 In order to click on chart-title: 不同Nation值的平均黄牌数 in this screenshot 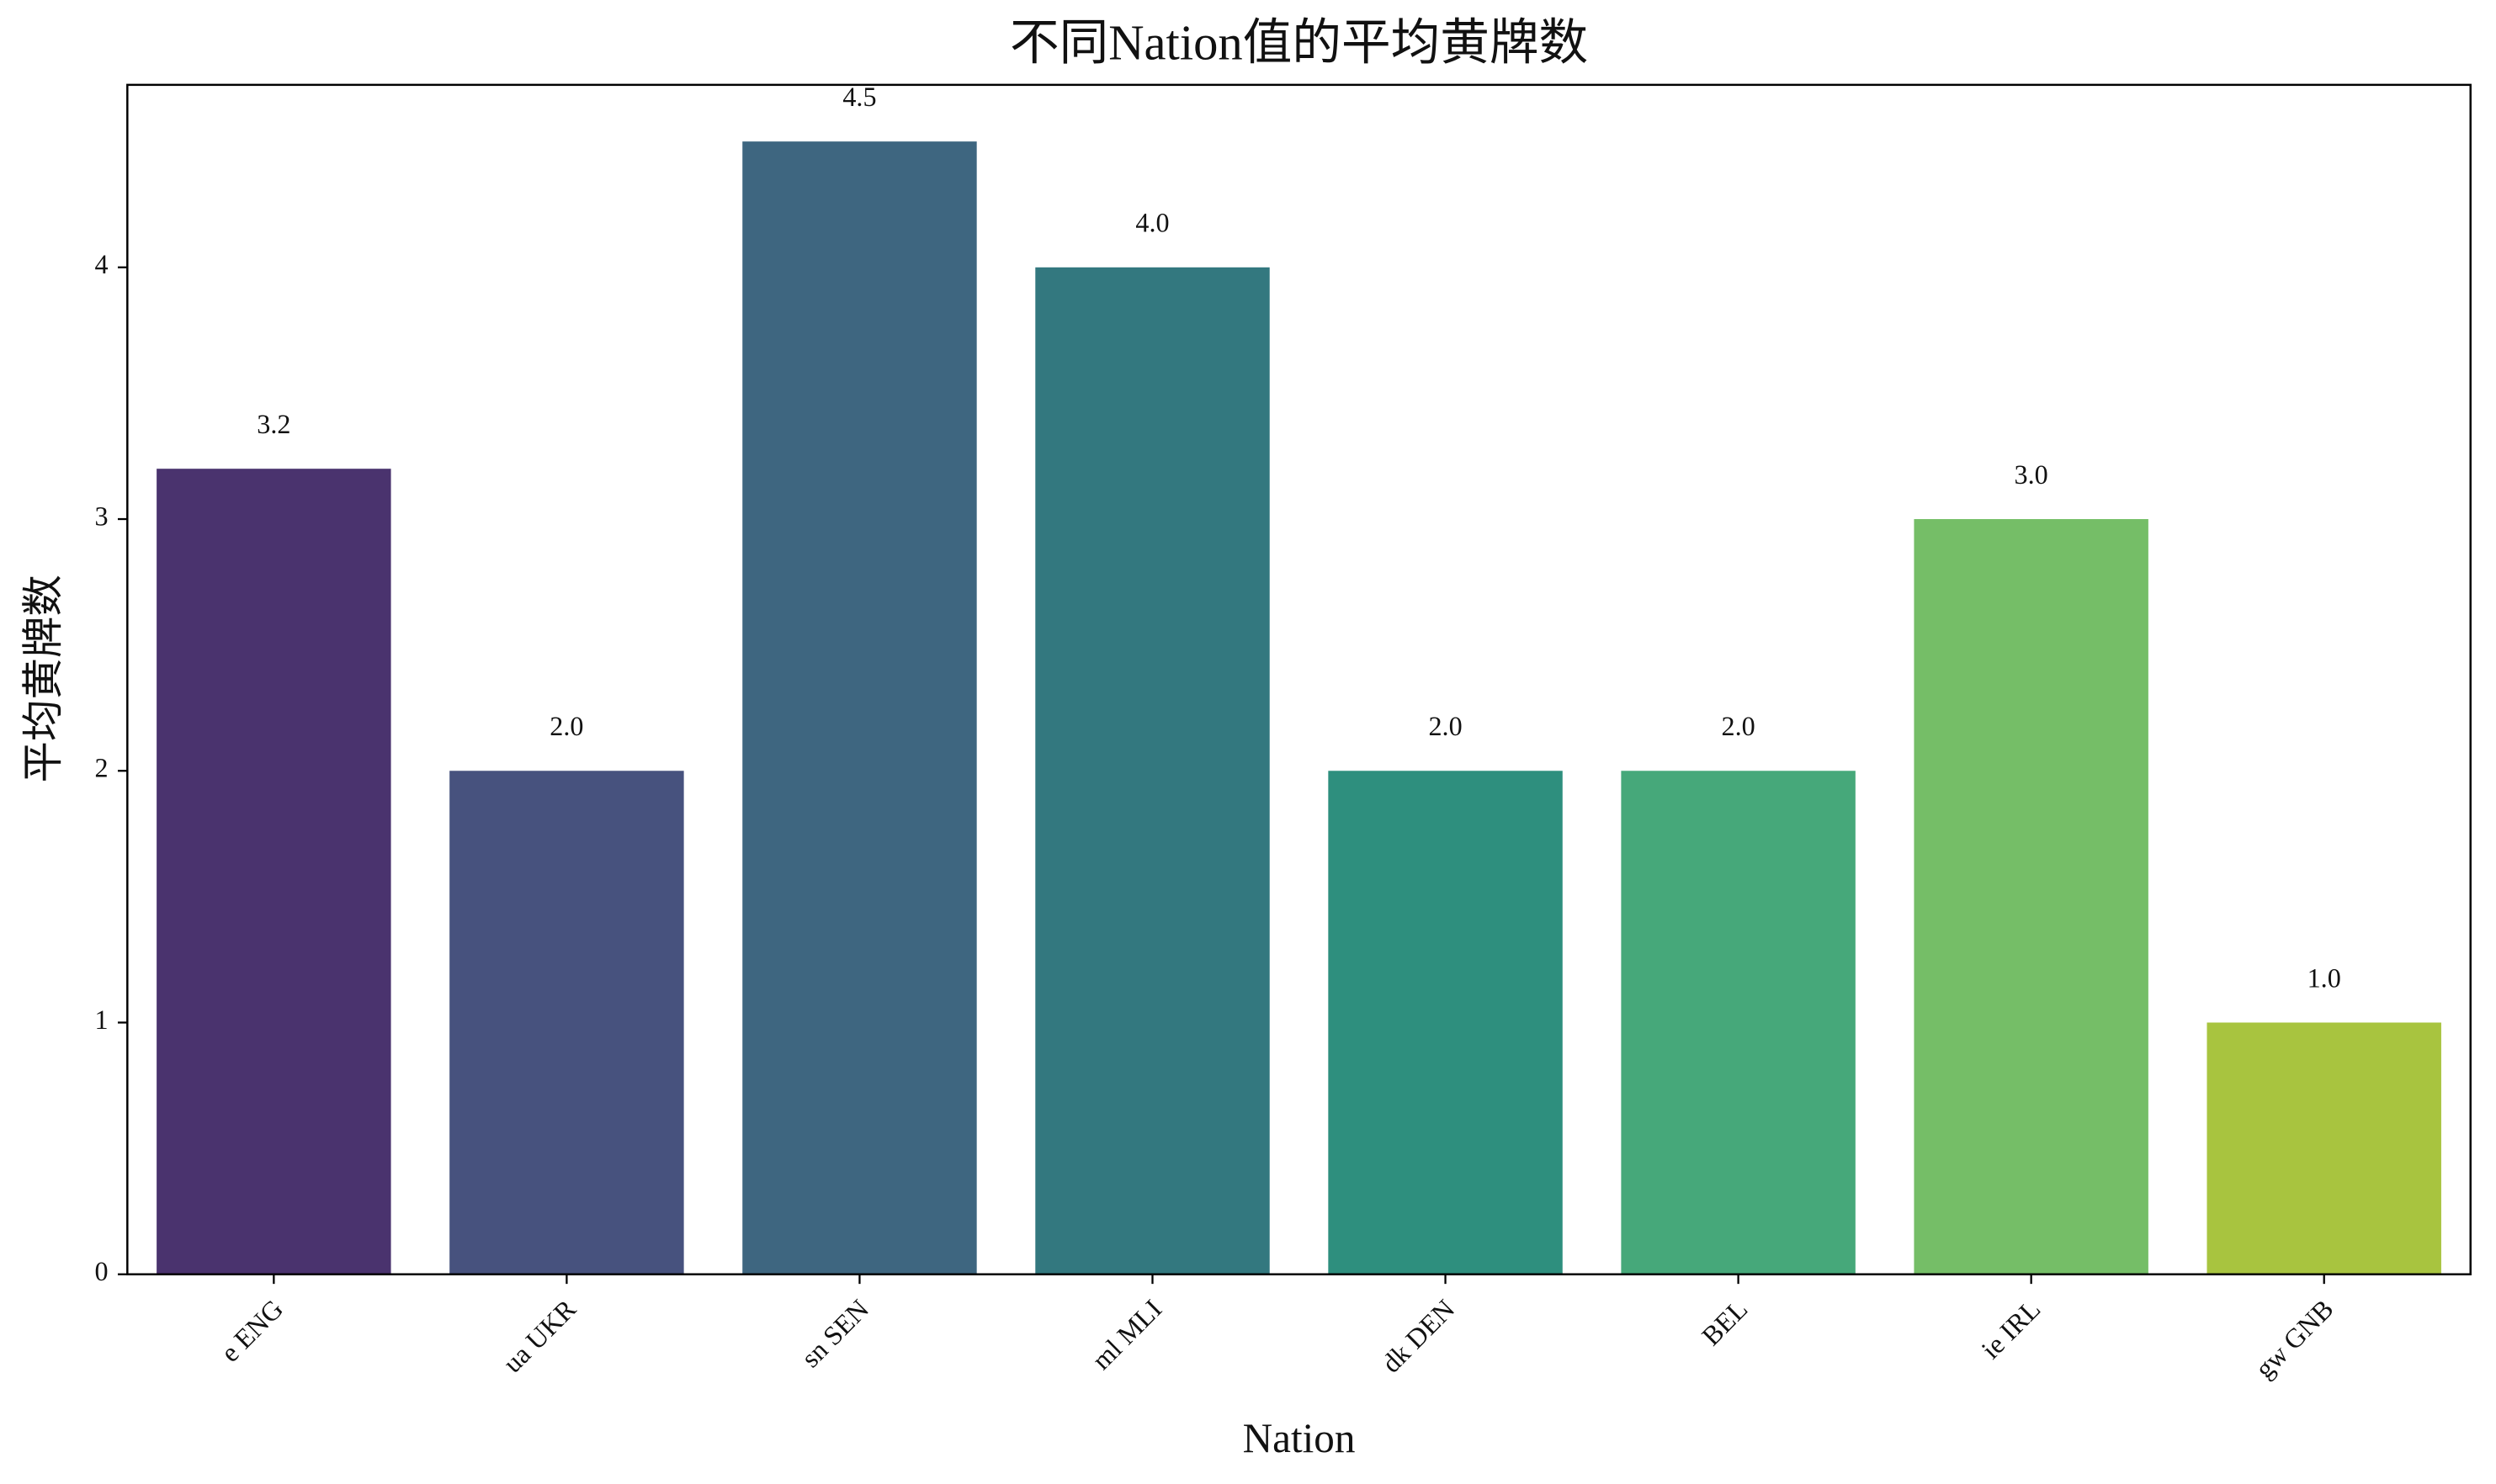, I will do `click(1299, 42)`.